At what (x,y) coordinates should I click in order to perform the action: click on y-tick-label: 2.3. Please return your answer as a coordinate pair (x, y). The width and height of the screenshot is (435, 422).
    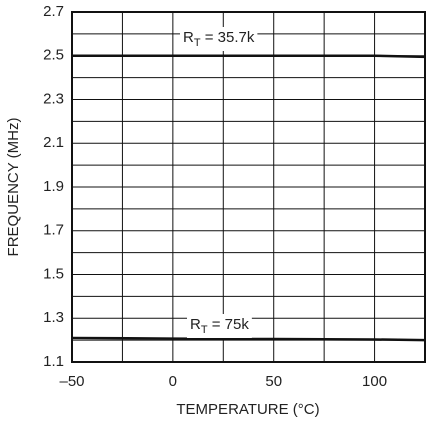
    Looking at the image, I should click on (53, 98).